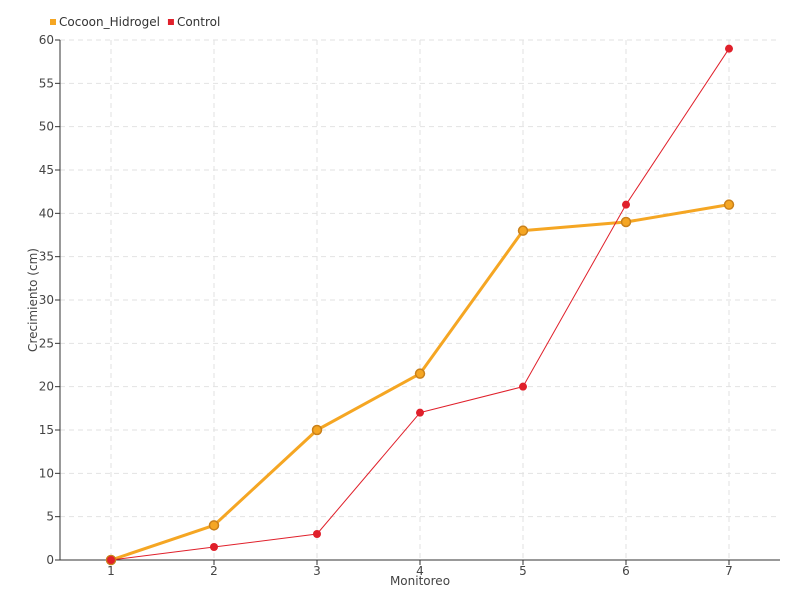 The width and height of the screenshot is (800, 600). What do you see at coordinates (50, 517) in the screenshot?
I see `y-tick-label: 5` at bounding box center [50, 517].